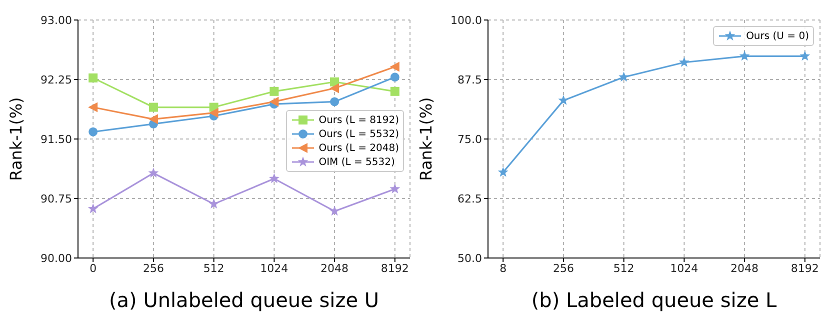 The image size is (831, 327). What do you see at coordinates (244, 300) in the screenshot?
I see `text: (a) Unlabeled queue size U` at bounding box center [244, 300].